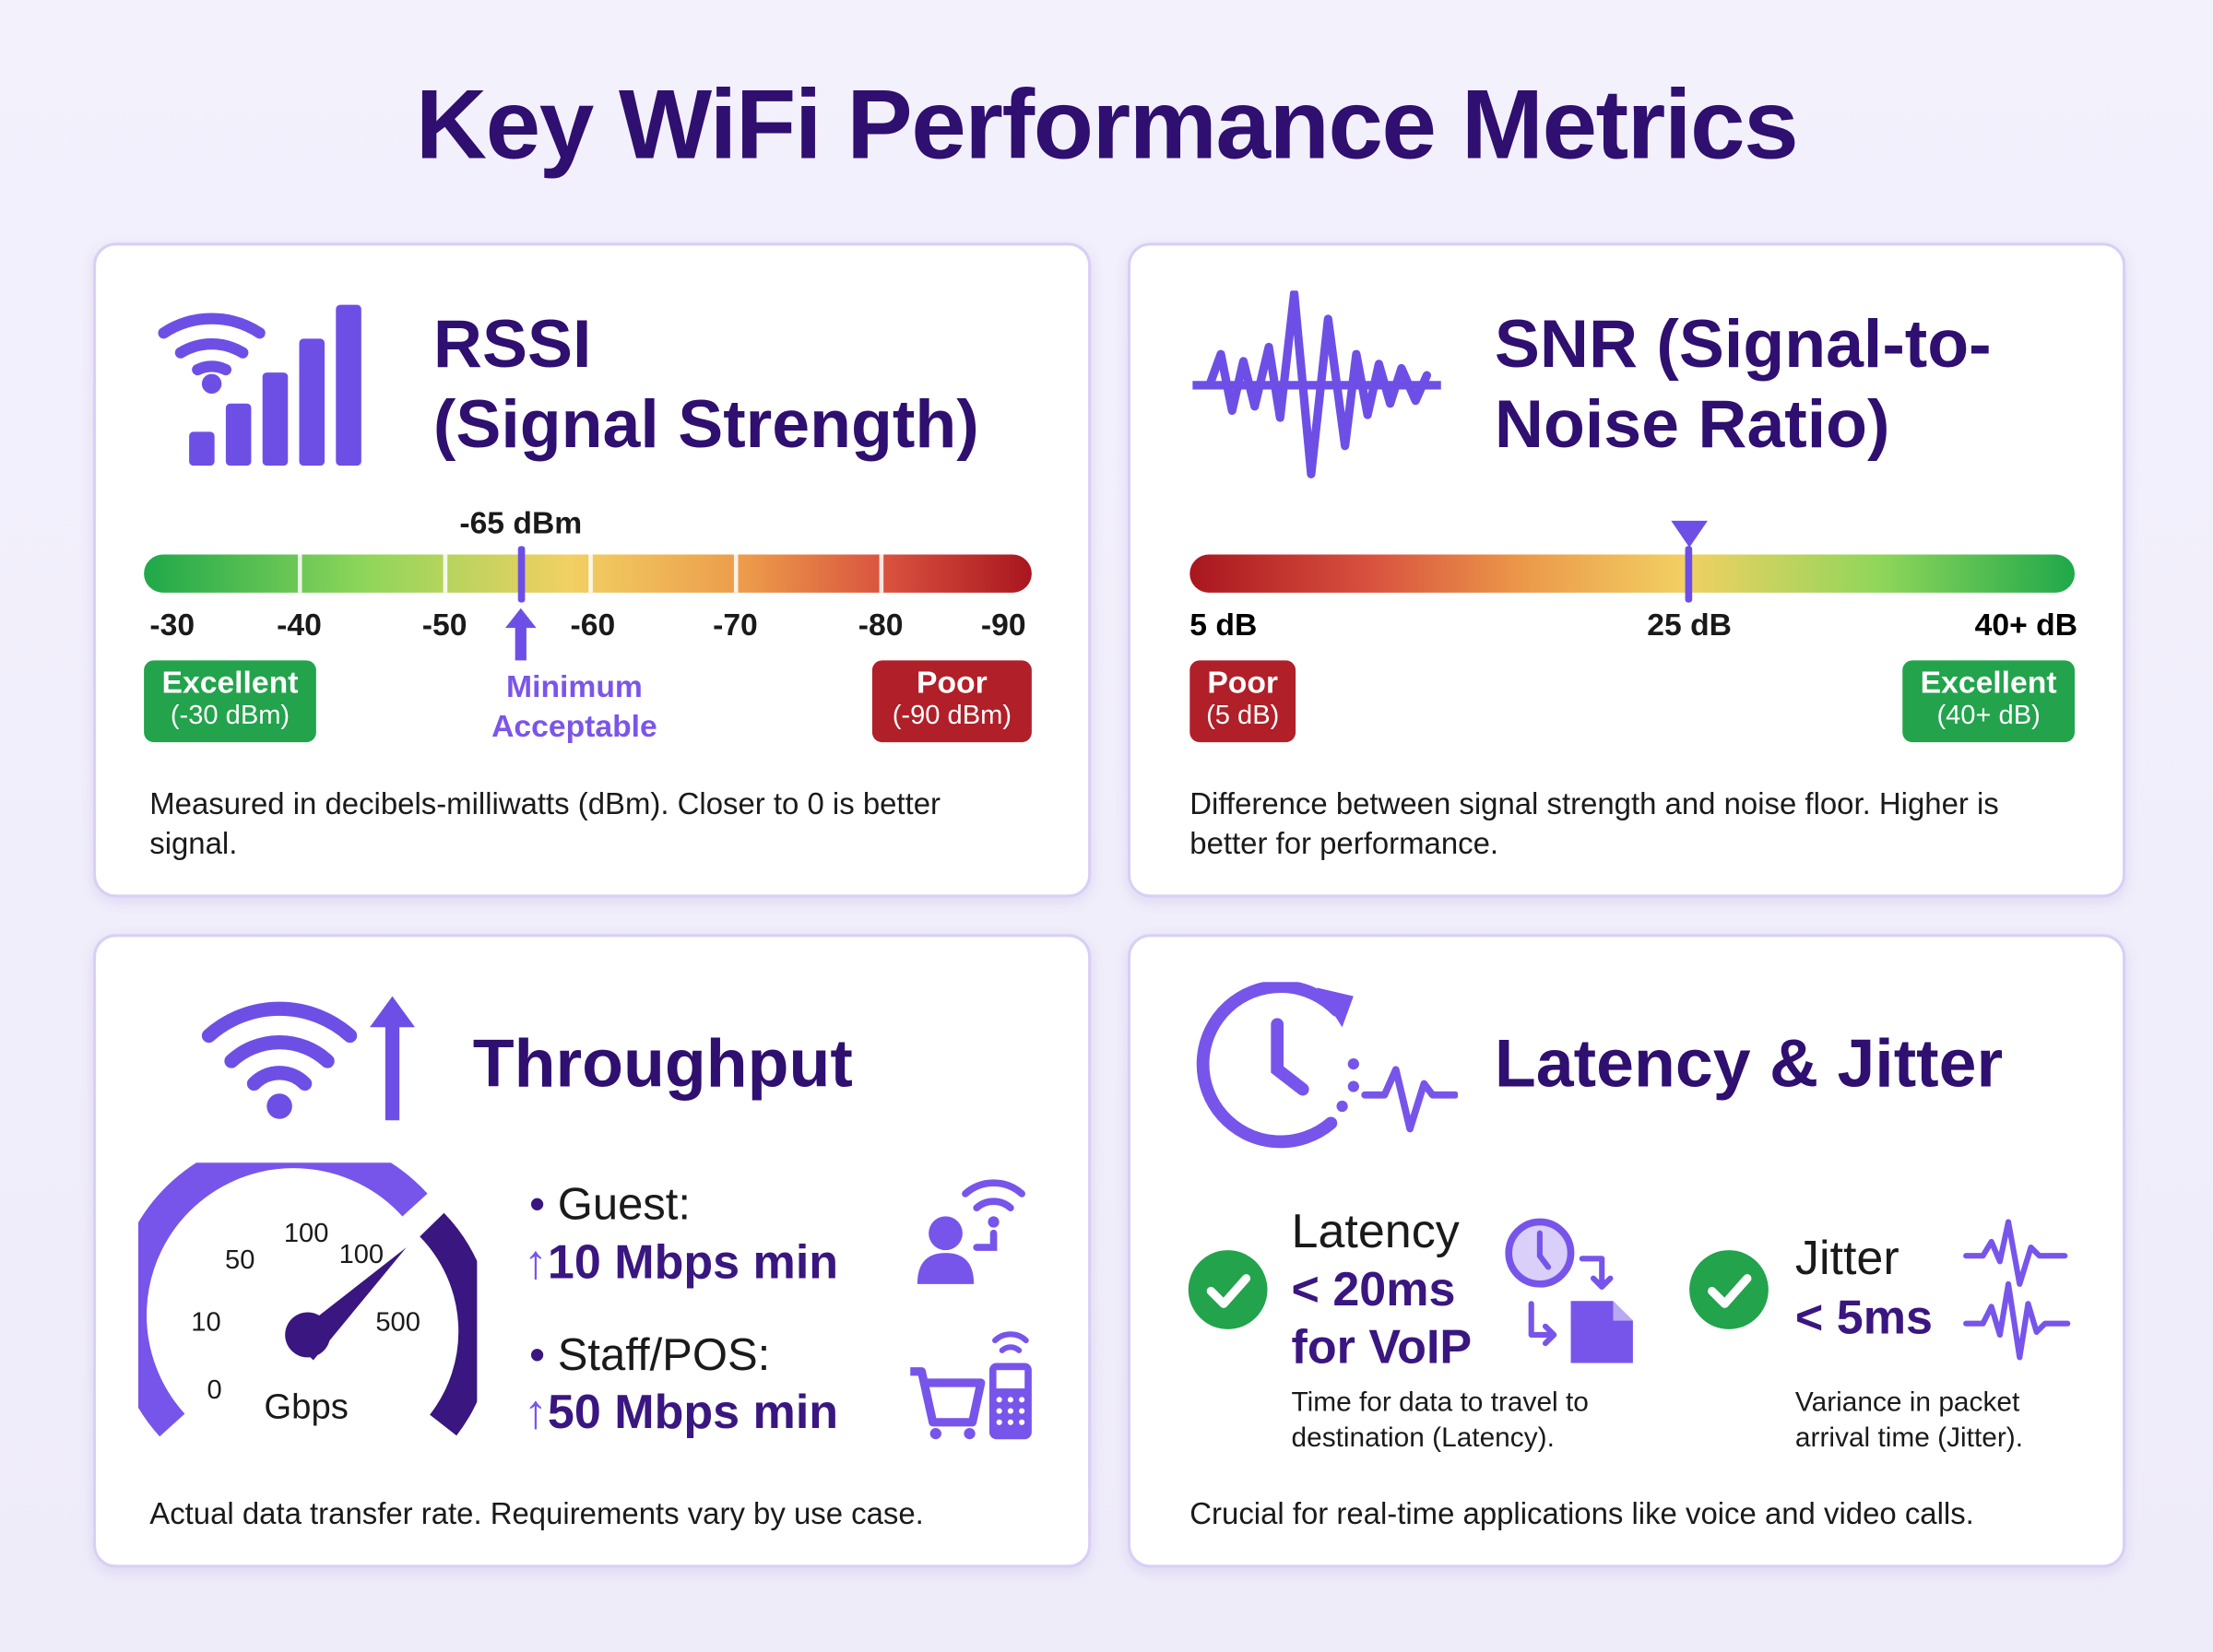 Image resolution: width=2213 pixels, height=1652 pixels. What do you see at coordinates (259, 385) in the screenshot?
I see `wifi-signal-bars-icon` at bounding box center [259, 385].